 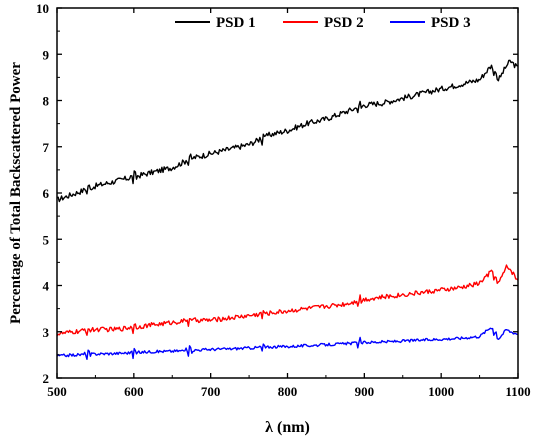 I want to click on x-tick-label: 600, so click(x=134, y=391).